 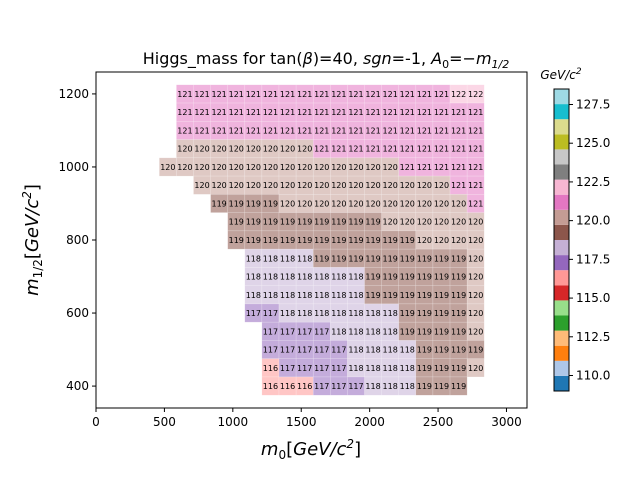 What do you see at coordinates (307, 418) in the screenshot?
I see `x-axis-ticks: 0 500 1000 1500 2000 2500 3000` at bounding box center [307, 418].